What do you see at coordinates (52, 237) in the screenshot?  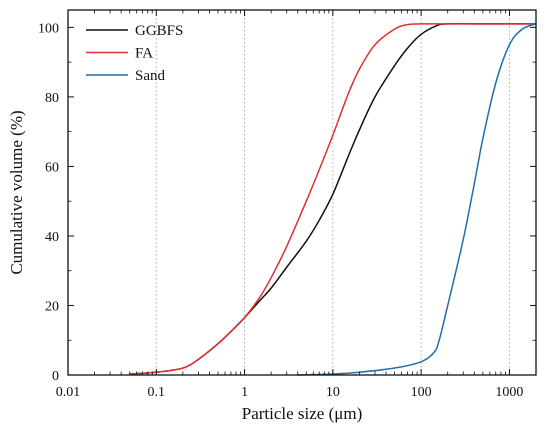 I see `y-tick-label: 40` at bounding box center [52, 237].